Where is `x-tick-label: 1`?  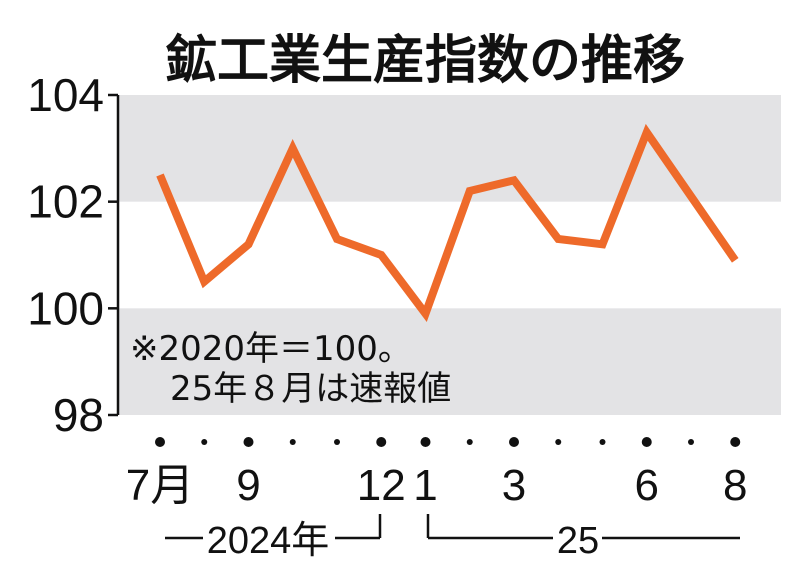
x-tick-label: 1 is located at coordinates (425, 485).